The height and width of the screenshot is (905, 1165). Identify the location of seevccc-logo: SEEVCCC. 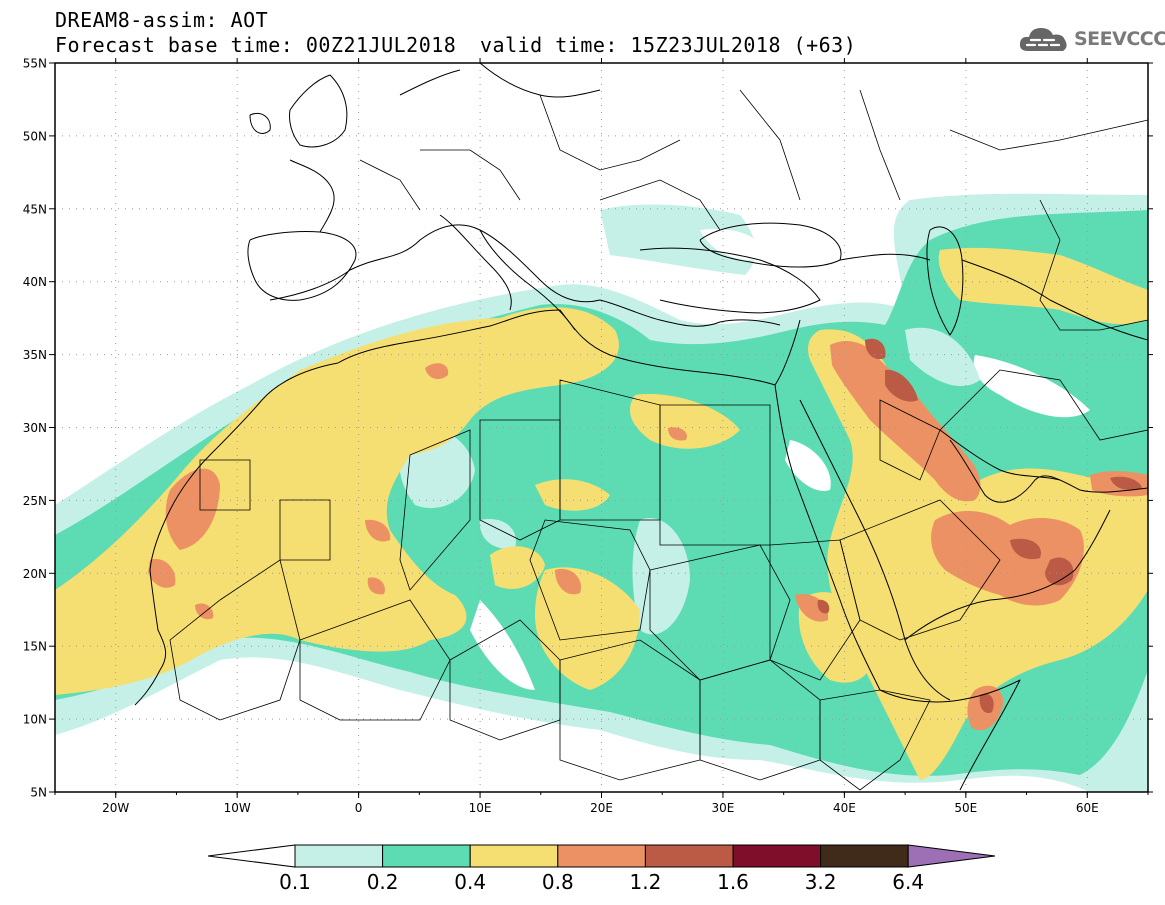
(1091, 39).